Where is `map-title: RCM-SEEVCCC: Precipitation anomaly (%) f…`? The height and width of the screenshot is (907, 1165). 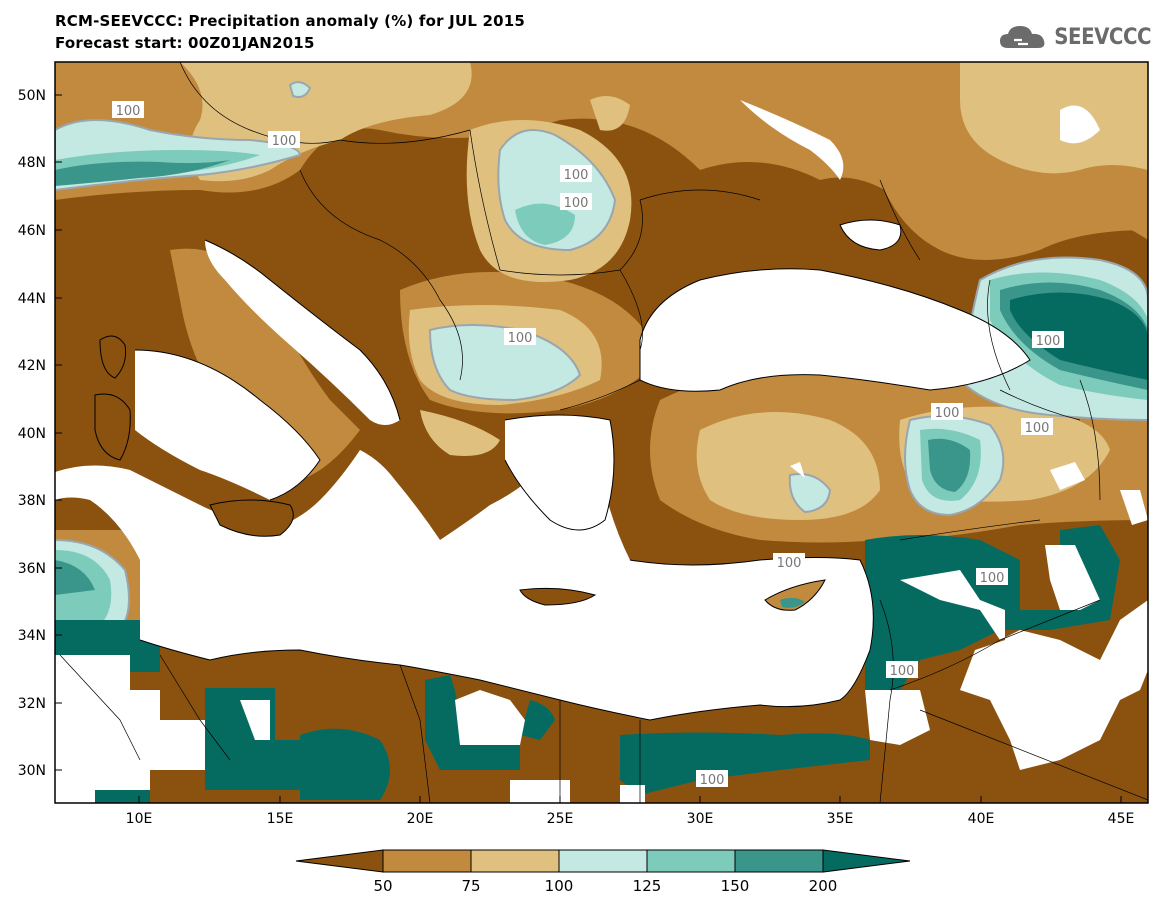
map-title: RCM-SEEVCCC: Precipitation anomaly (%) f… is located at coordinates (290, 21).